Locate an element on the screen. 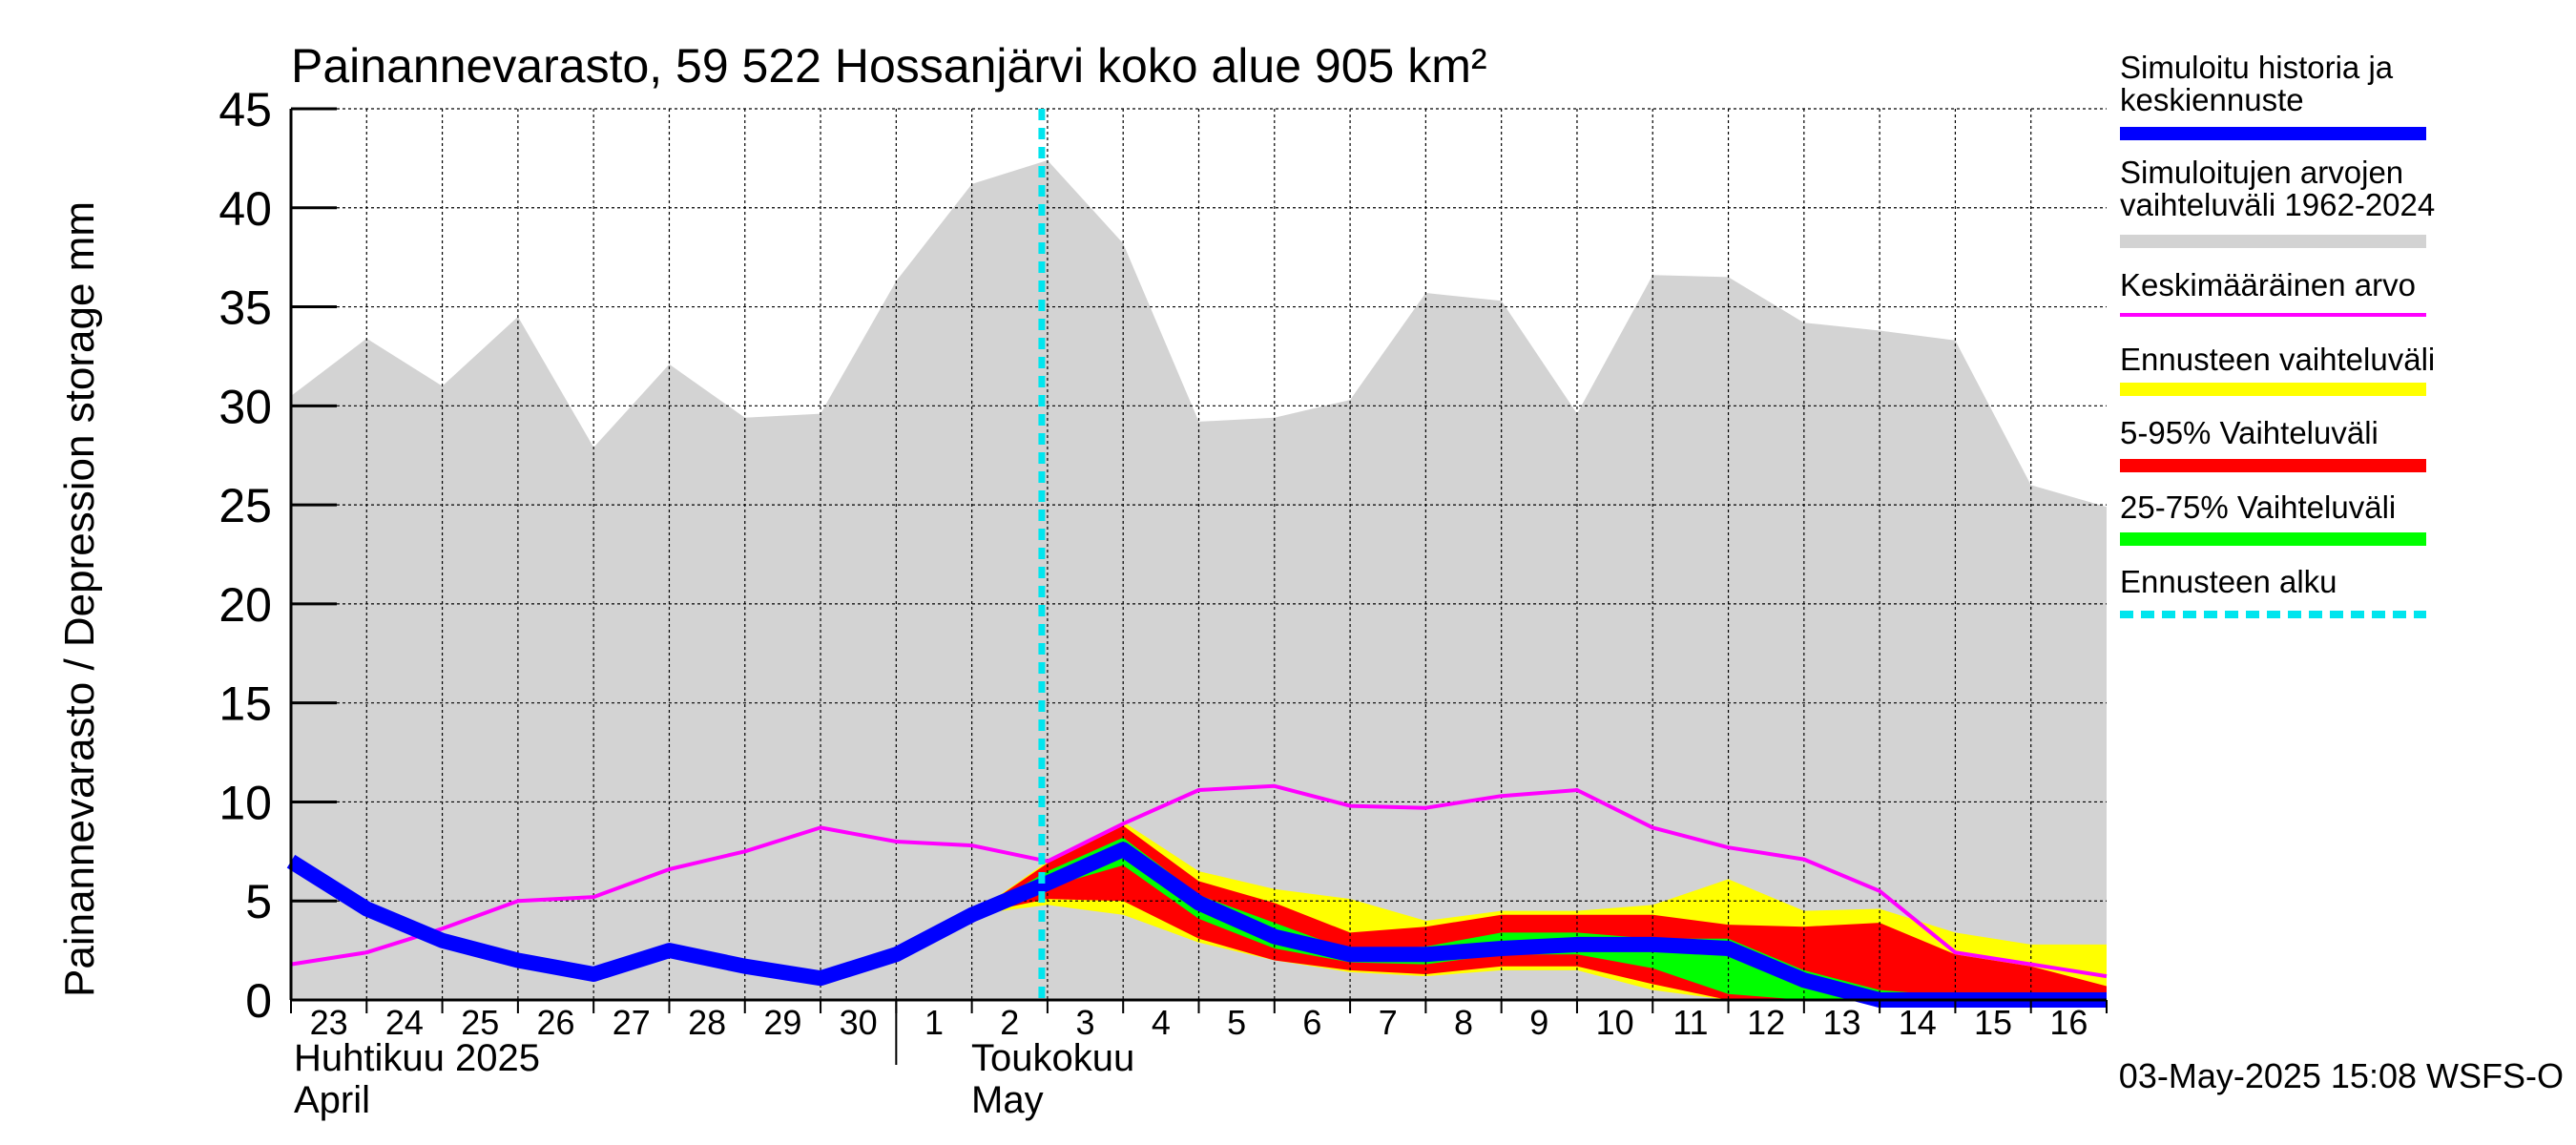 This screenshot has height=1145, width=2576. x-tick-label: 6 is located at coordinates (1311, 1022).